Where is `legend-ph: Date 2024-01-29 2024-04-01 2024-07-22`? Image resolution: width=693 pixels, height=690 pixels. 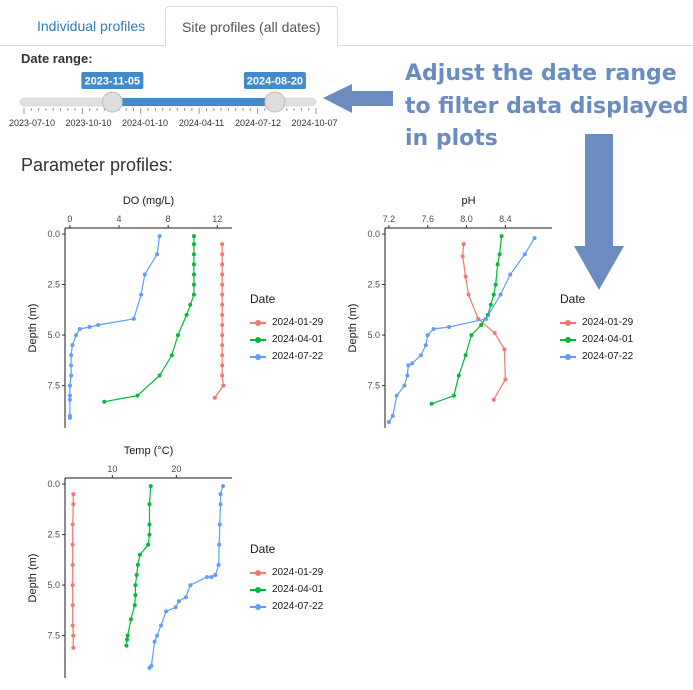 legend-ph: Date 2024-01-29 2024-04-01 2024-07-22 is located at coordinates (596, 328).